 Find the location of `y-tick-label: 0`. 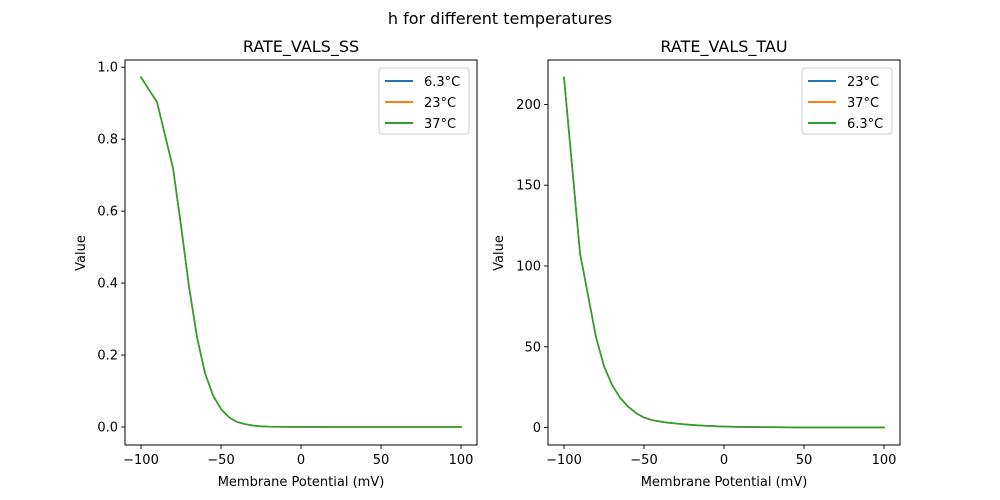

y-tick-label: 0 is located at coordinates (537, 428).